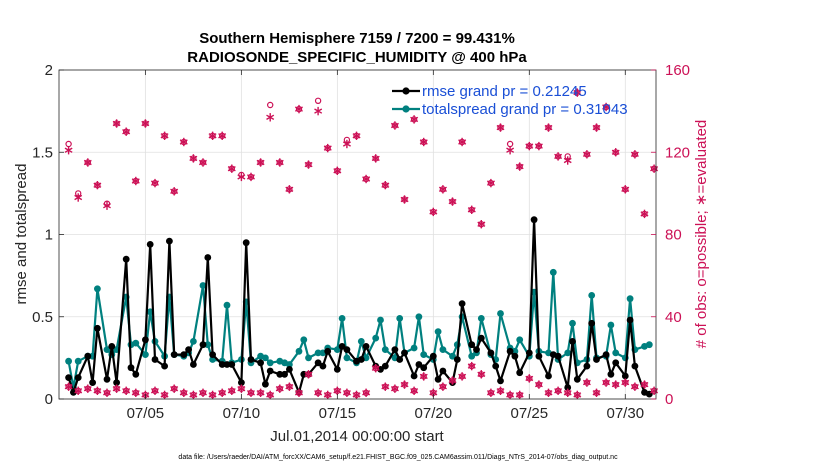  Describe the element at coordinates (626, 413) in the screenshot. I see `x-tick-label: 07/30` at that location.